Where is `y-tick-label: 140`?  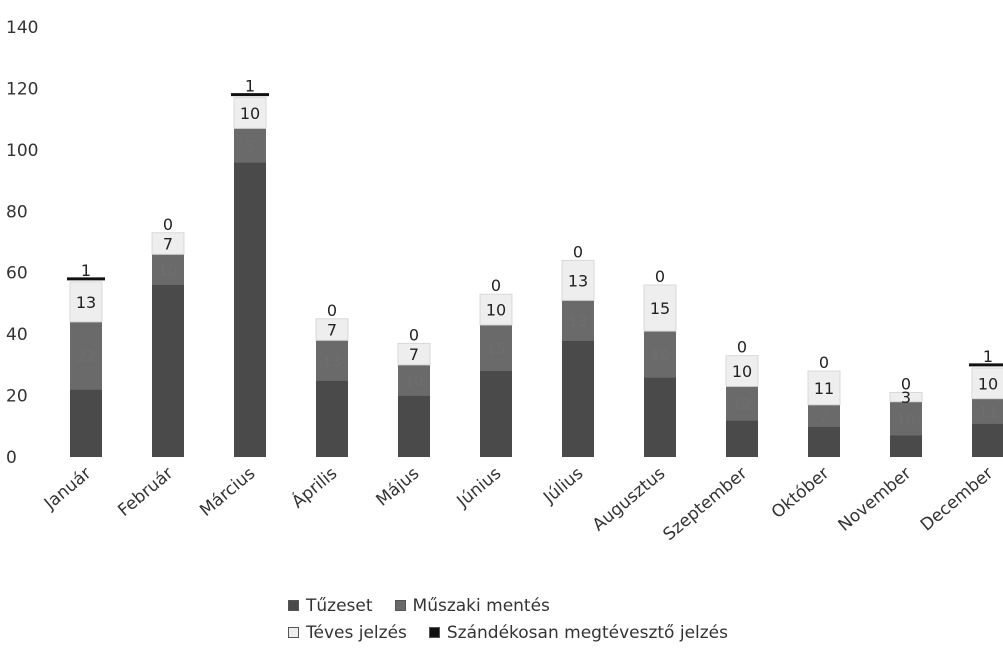
y-tick-label: 140 is located at coordinates (22, 28).